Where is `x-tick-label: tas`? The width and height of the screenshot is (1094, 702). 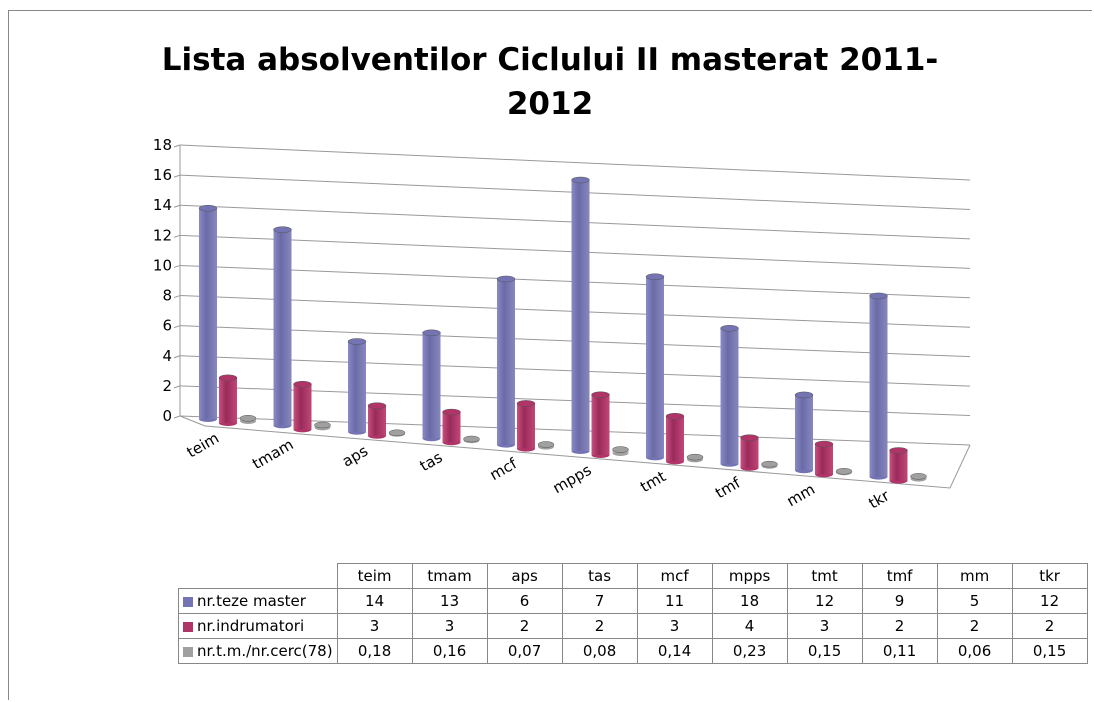 x-tick-label: tas is located at coordinates (431, 461).